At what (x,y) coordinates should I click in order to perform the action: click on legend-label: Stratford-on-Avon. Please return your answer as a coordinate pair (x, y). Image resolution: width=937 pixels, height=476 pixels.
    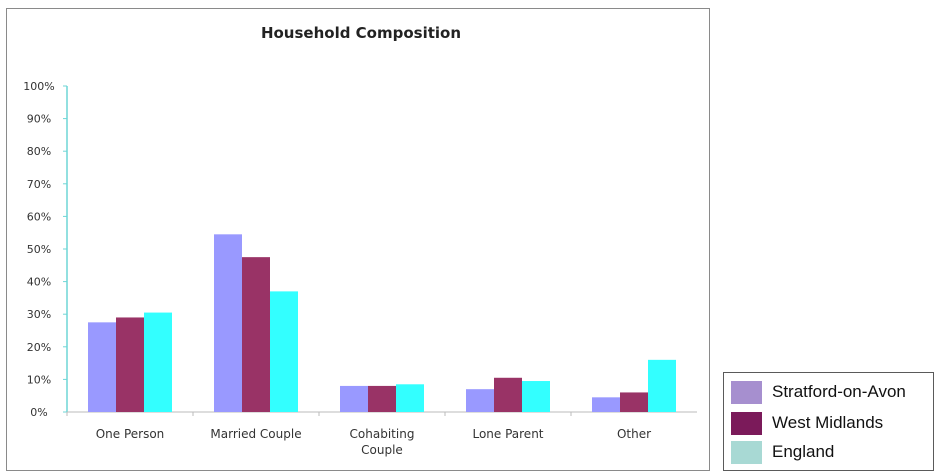
    Looking at the image, I should click on (839, 391).